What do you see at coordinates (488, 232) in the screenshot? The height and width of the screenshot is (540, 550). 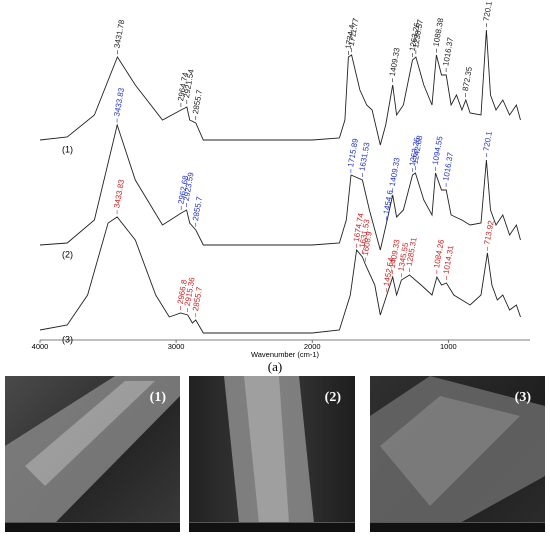 I see `peak-label: 713.92` at bounding box center [488, 232].